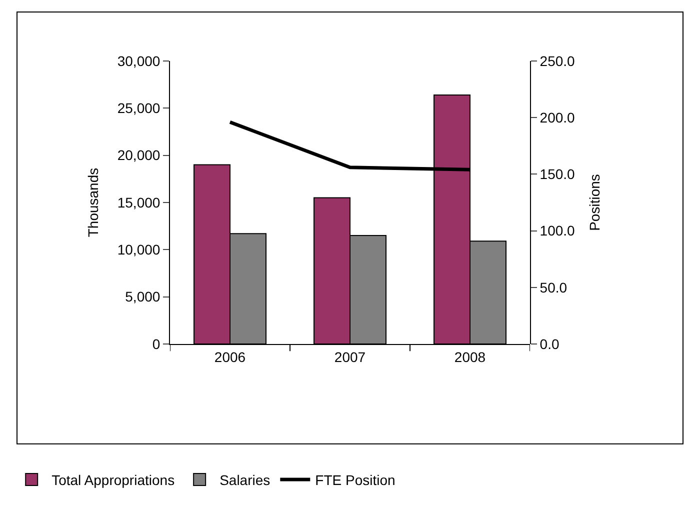 Image resolution: width=687 pixels, height=508 pixels. I want to click on x-tick-label: 2008, so click(470, 356).